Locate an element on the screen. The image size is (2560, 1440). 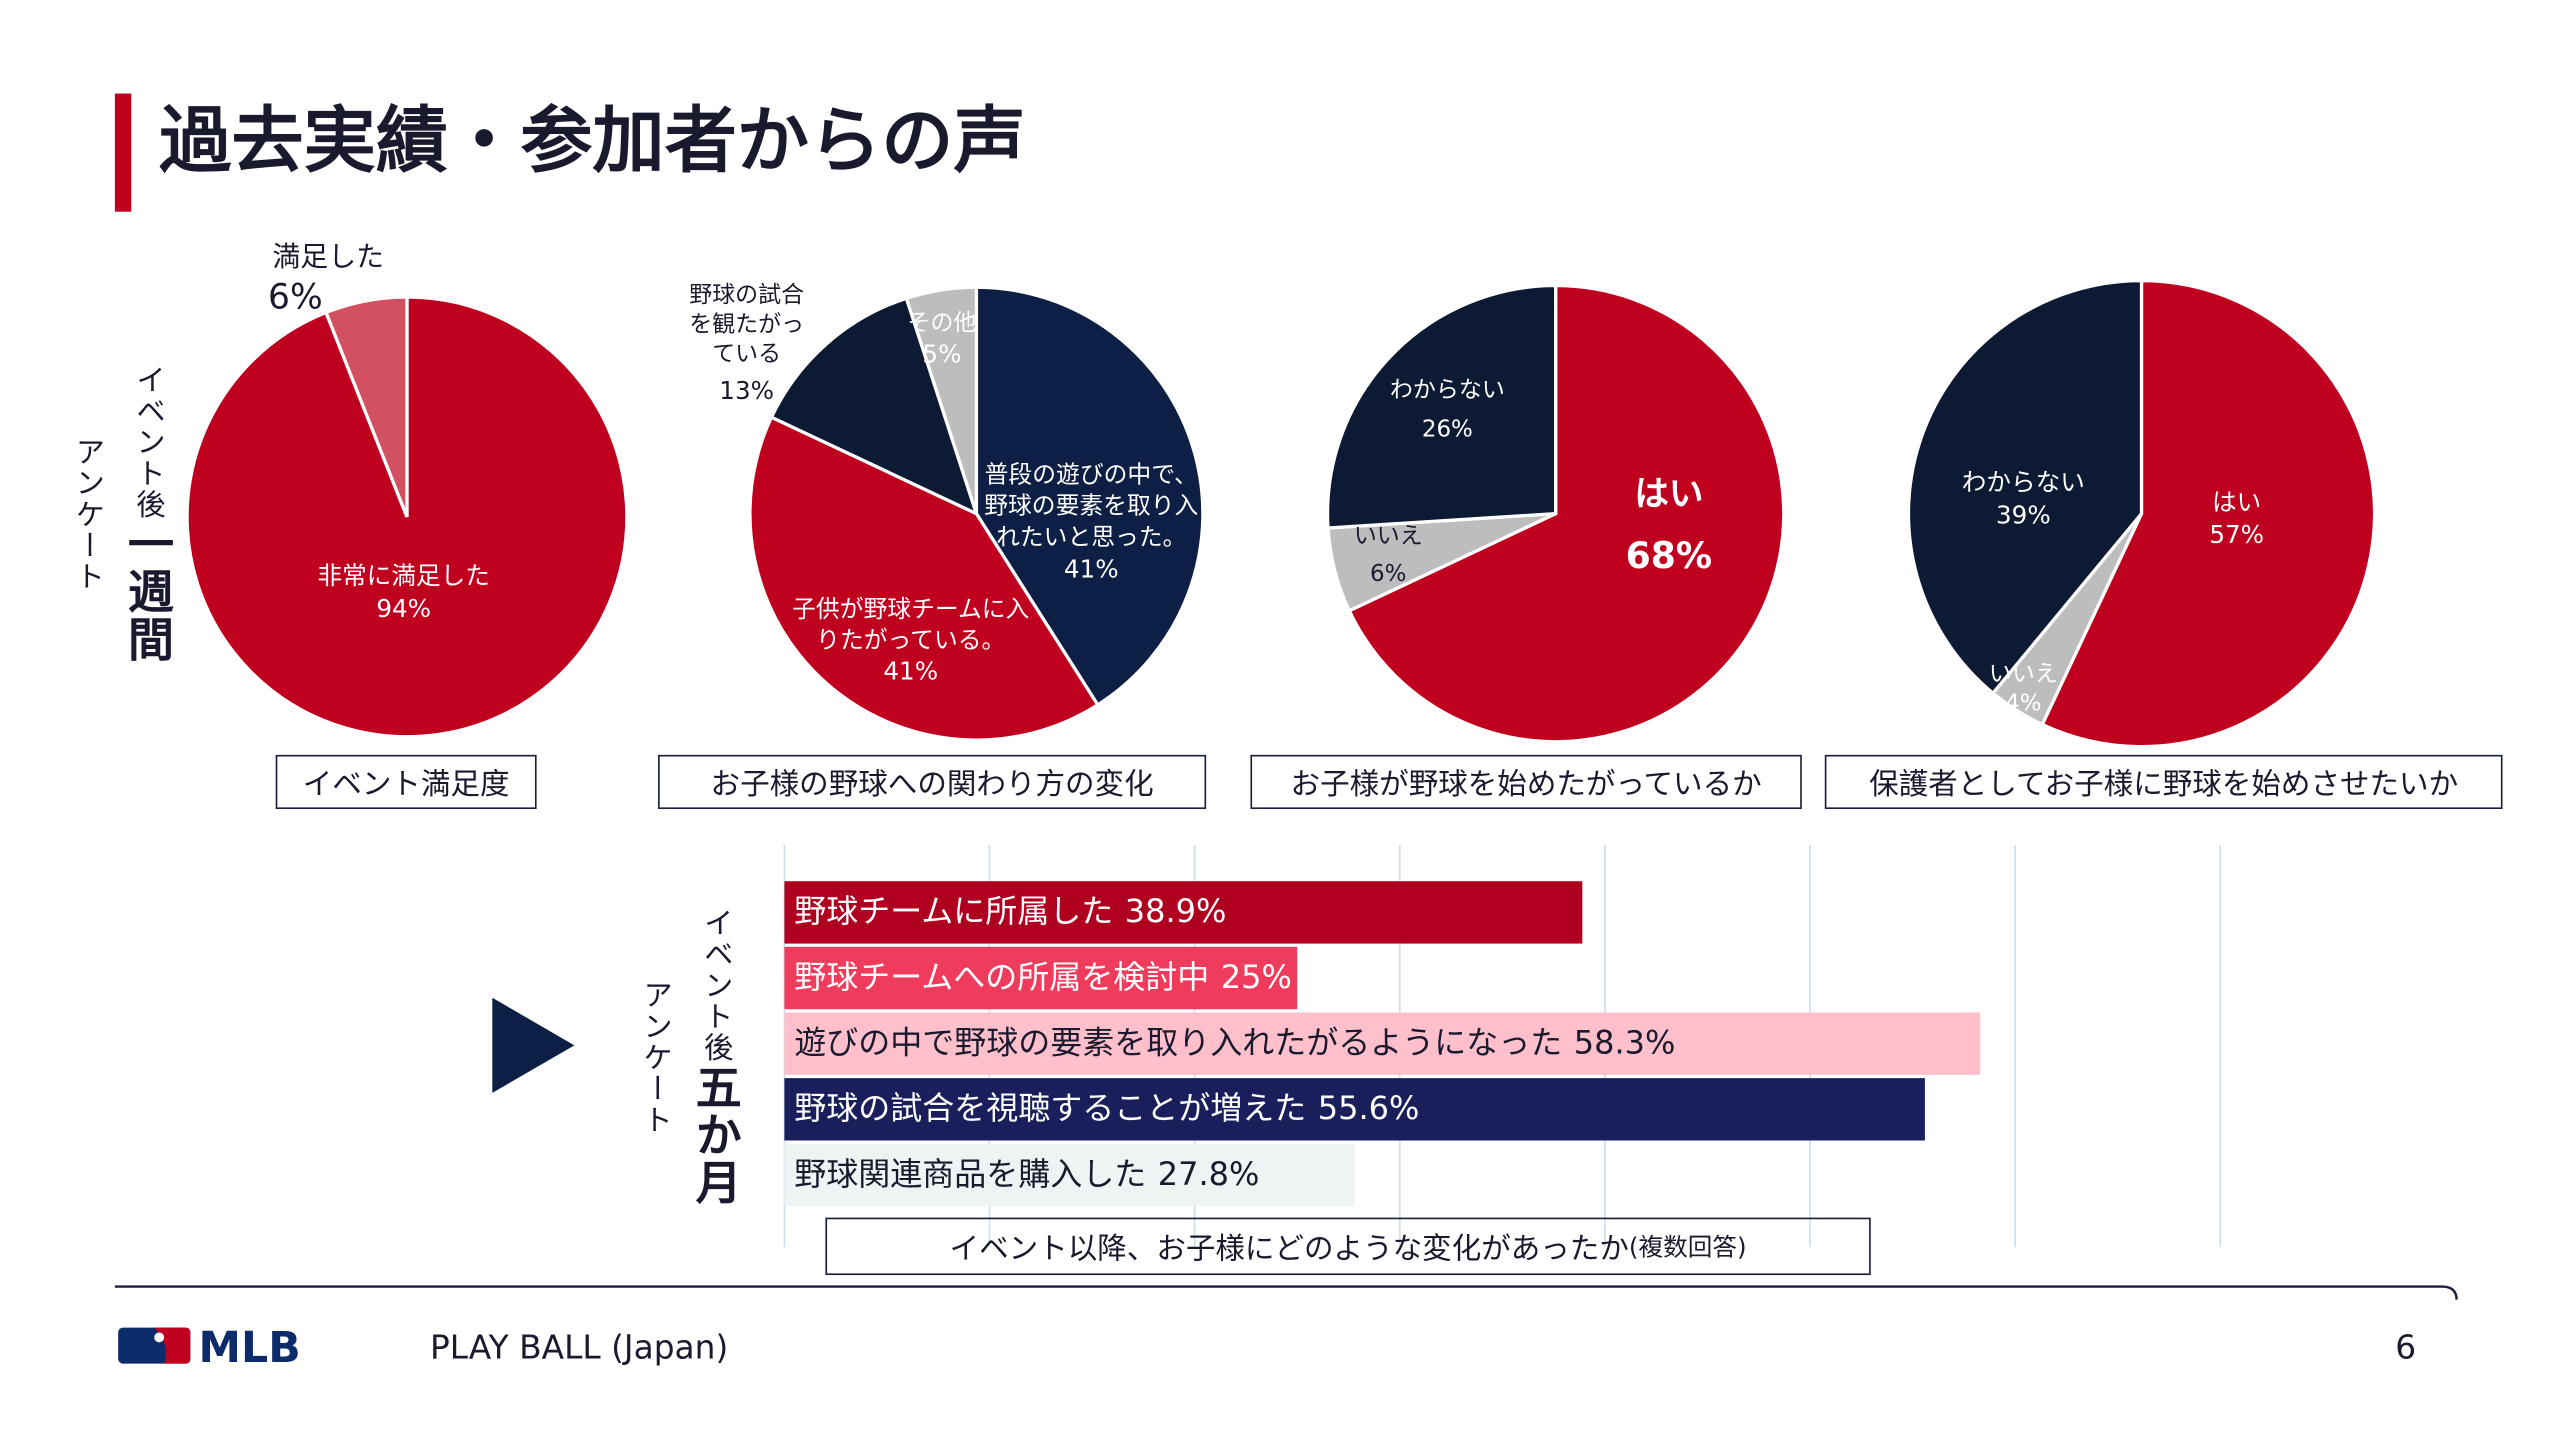
bar-category: 野球の試合を視聴することが増えた is located at coordinates (1050, 1108).